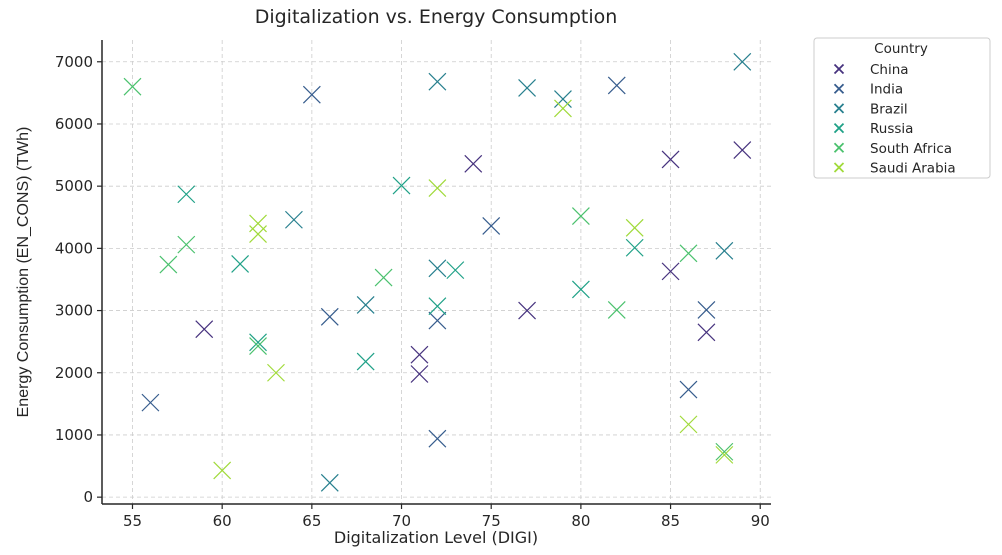 This screenshot has height=555, width=1002. Describe the element at coordinates (886, 90) in the screenshot. I see `legend-label: India` at that location.